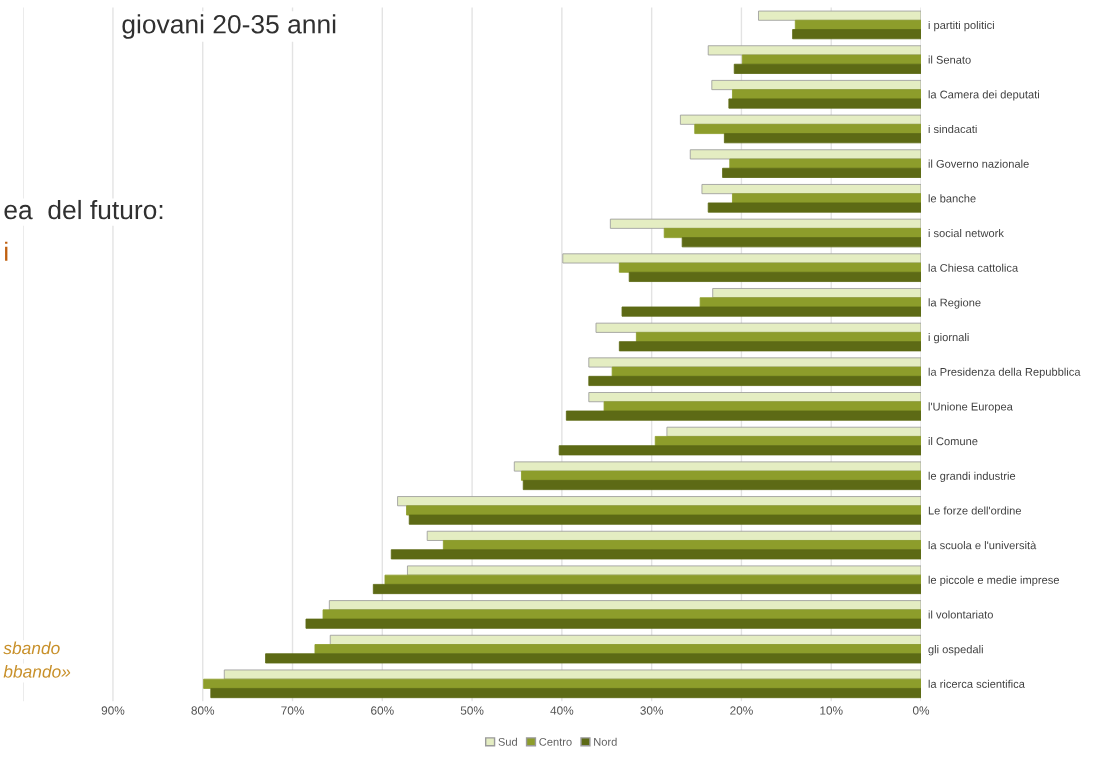 This screenshot has width=1103, height=758. Describe the element at coordinates (37, 671) in the screenshot. I see `annotation: bbando»` at that location.